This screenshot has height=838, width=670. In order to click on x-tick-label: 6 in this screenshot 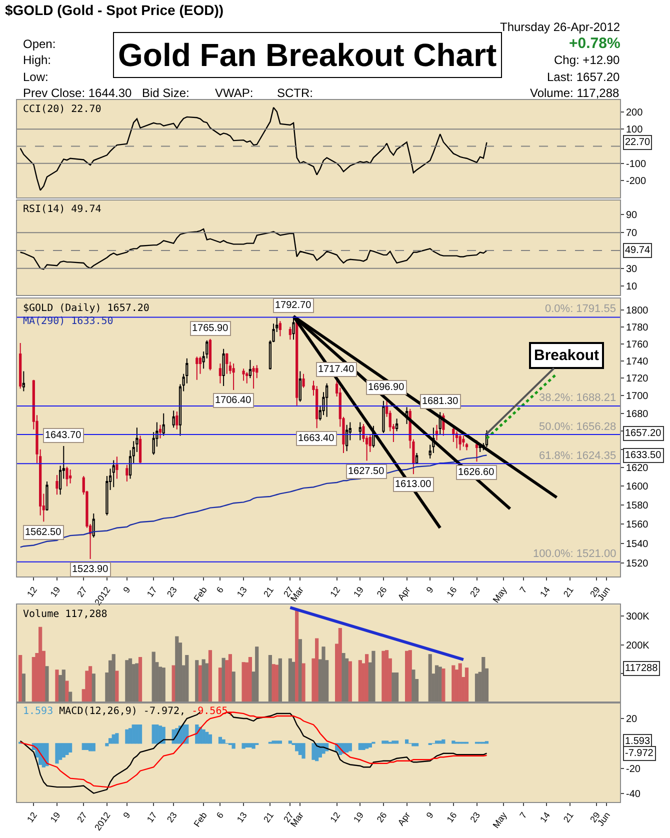, I will do `click(220, 815)`.